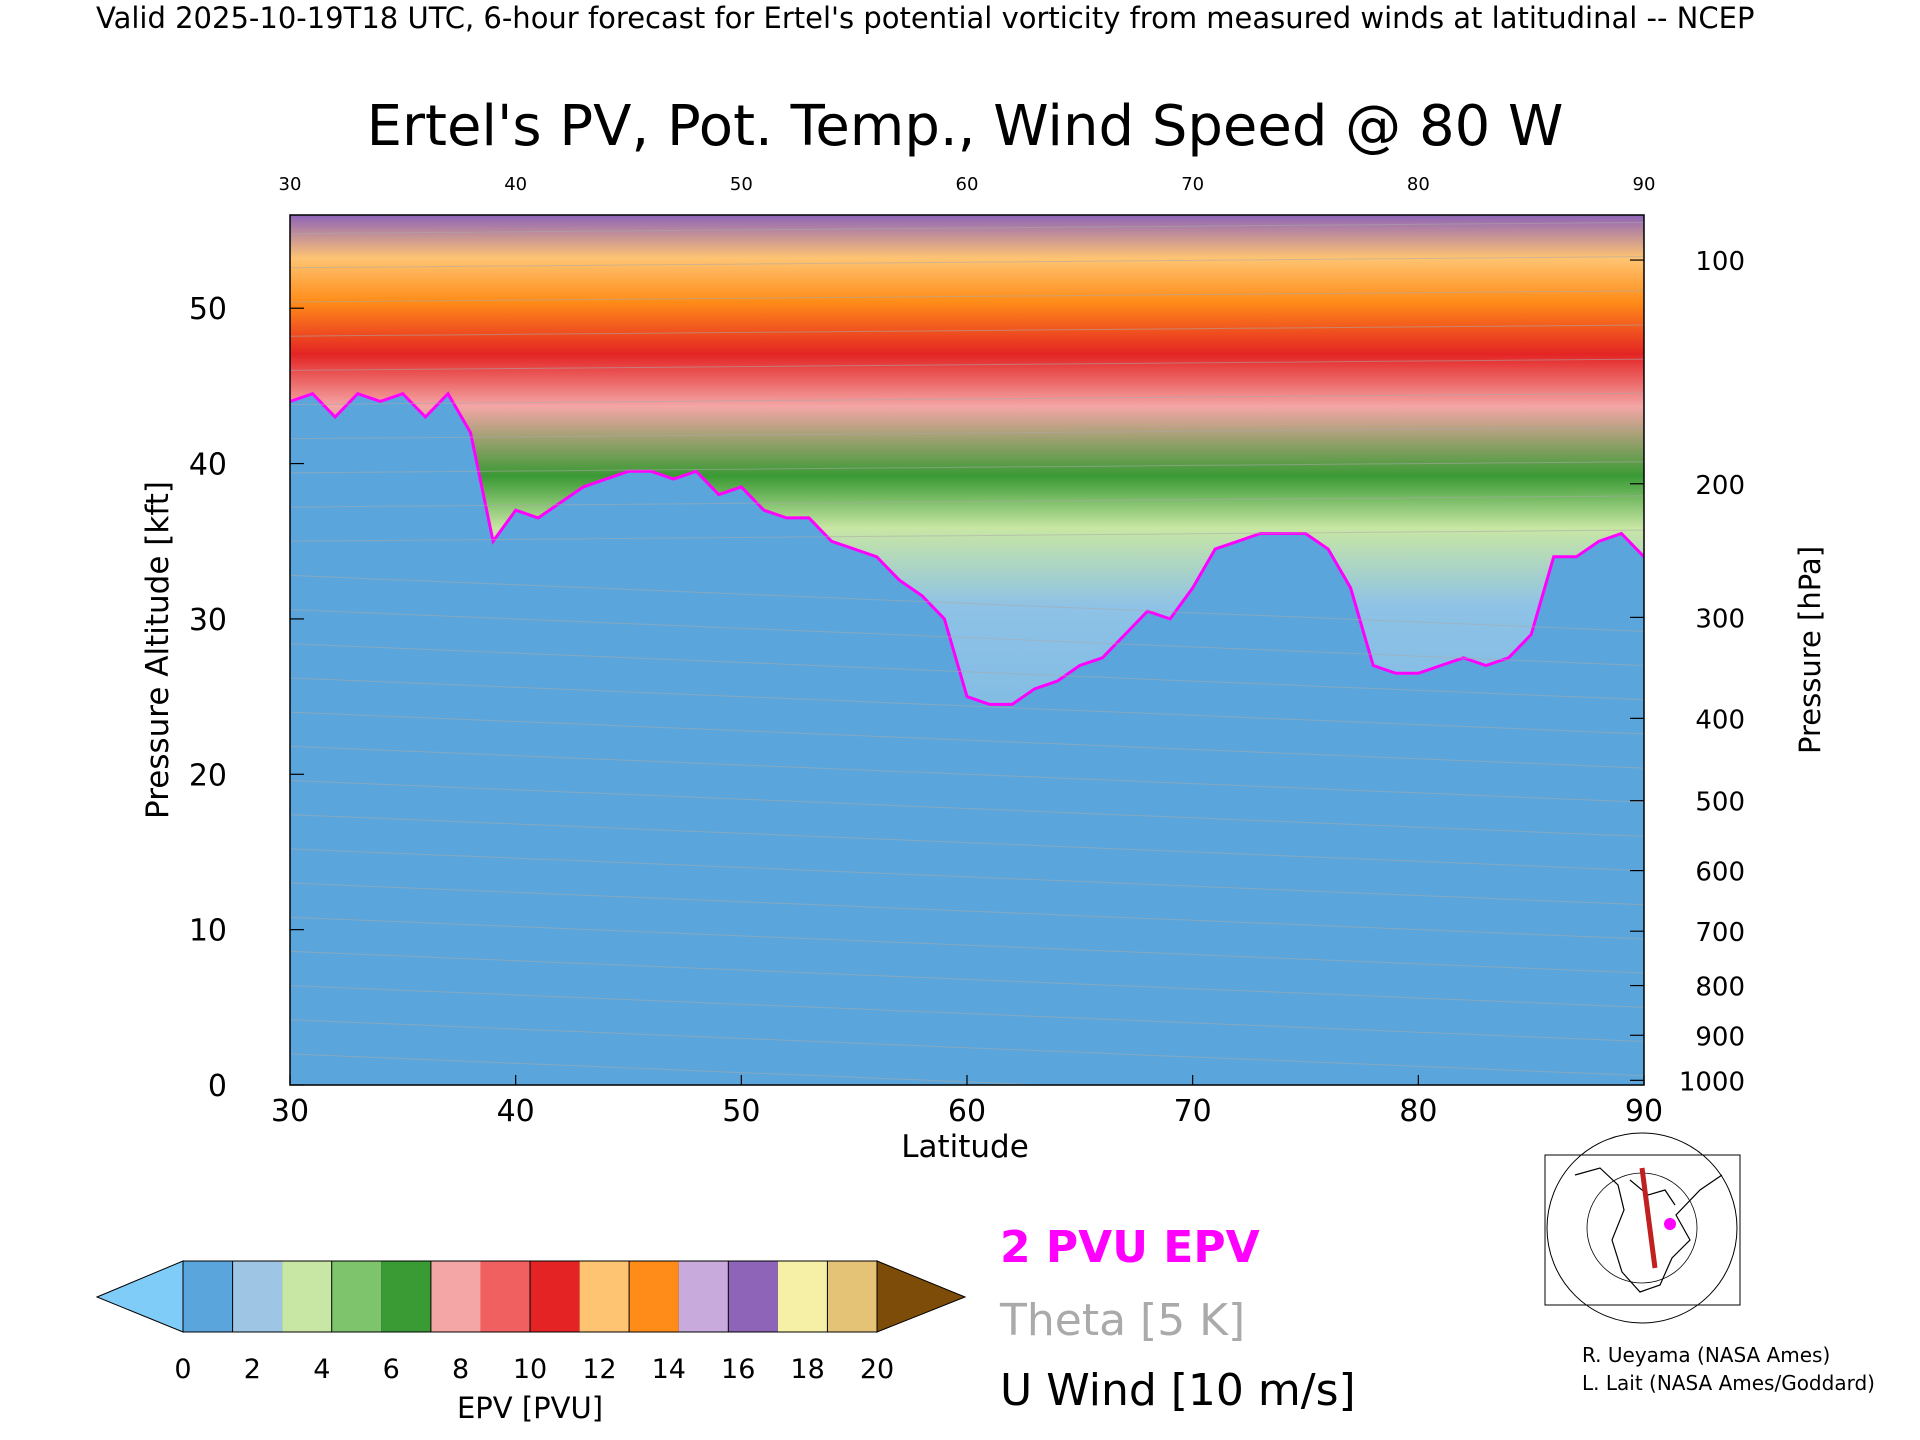 The width and height of the screenshot is (1920, 1440). Describe the element at coordinates (516, 1111) in the screenshot. I see `x-tick-label: 40` at that location.